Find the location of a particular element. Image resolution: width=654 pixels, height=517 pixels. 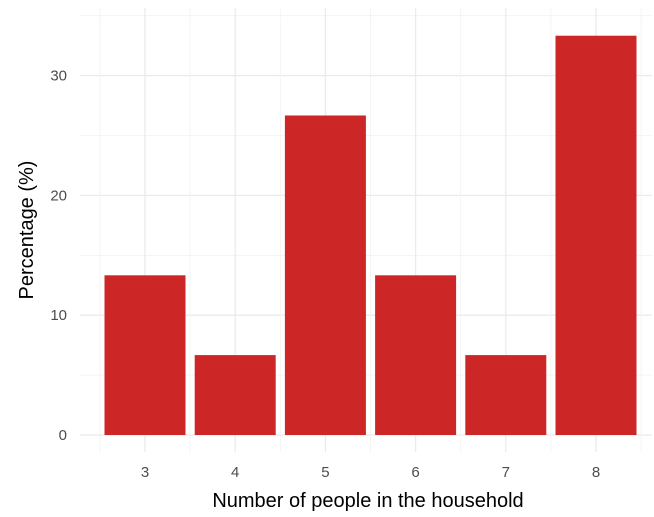

x-tick-label: 6 is located at coordinates (415, 472).